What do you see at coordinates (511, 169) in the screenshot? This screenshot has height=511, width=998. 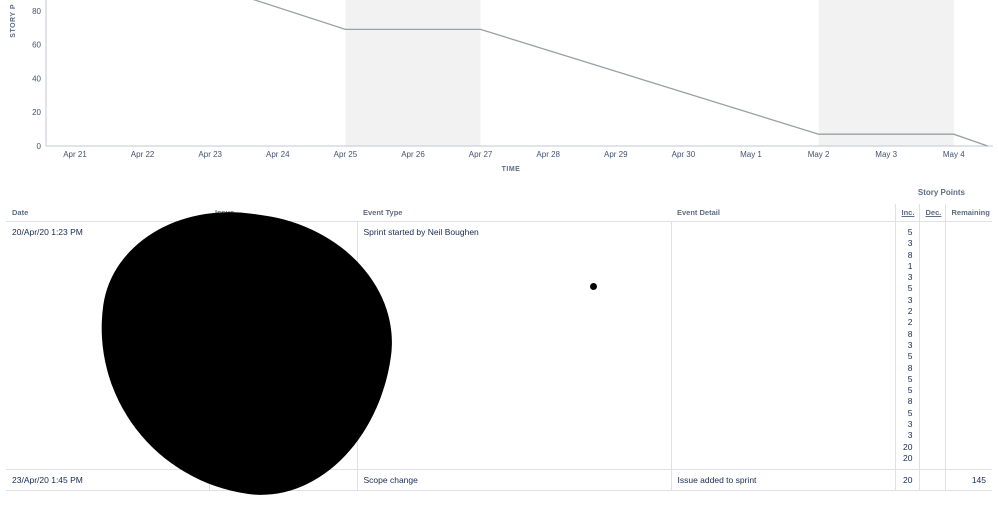 I see `x-axis-title: TIME` at bounding box center [511, 169].